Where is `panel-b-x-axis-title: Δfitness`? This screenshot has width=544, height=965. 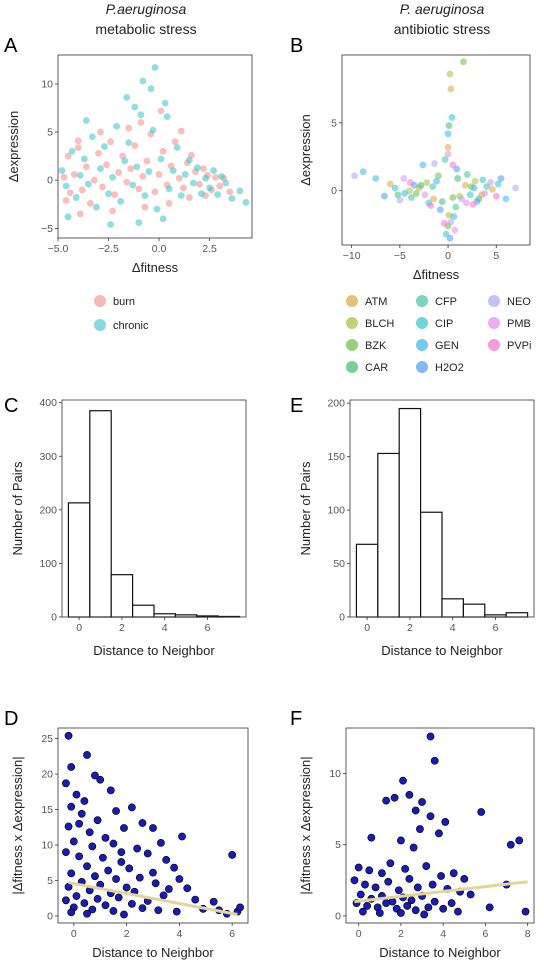 panel-b-x-axis-title: Δfitness is located at coordinates (436, 274).